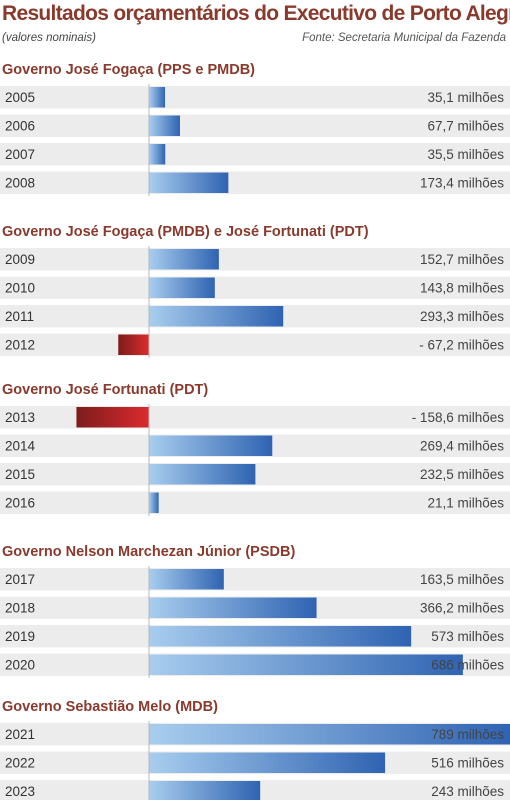 This screenshot has width=510, height=800. Describe the element at coordinates (465, 97) in the screenshot. I see `value-label: 35,1 milhões` at that location.